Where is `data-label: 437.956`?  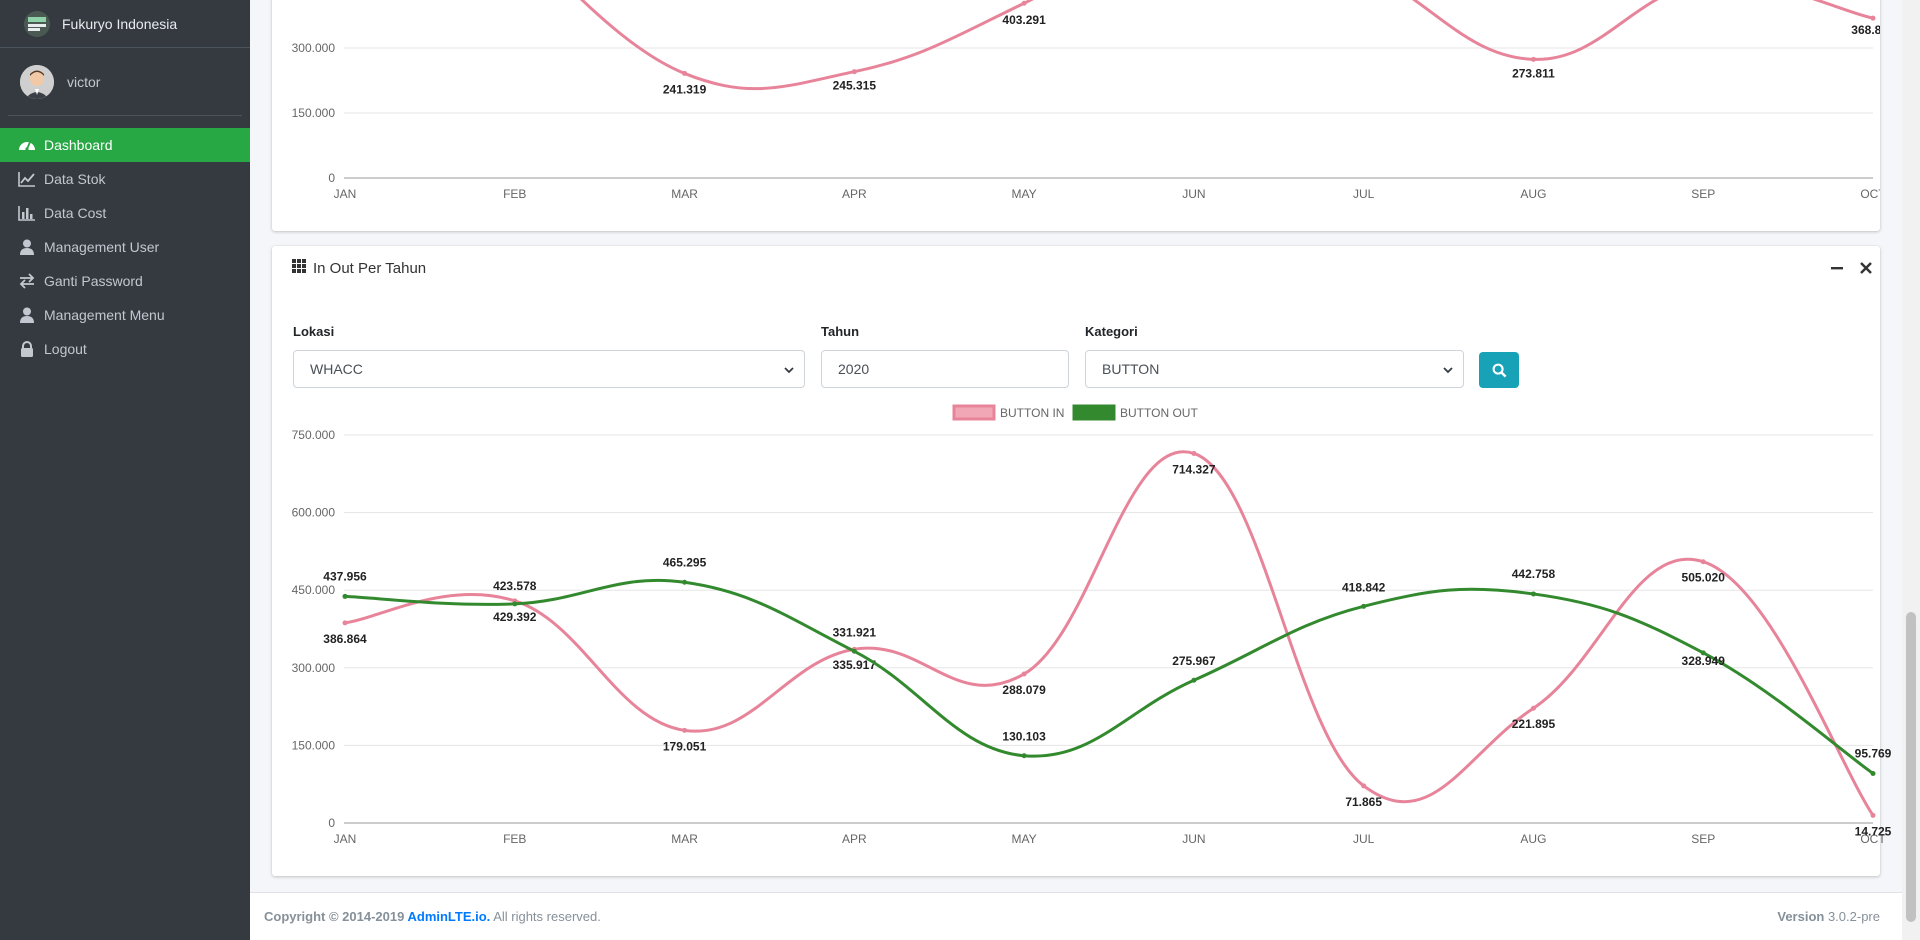 data-label: 437.956 is located at coordinates (345, 576).